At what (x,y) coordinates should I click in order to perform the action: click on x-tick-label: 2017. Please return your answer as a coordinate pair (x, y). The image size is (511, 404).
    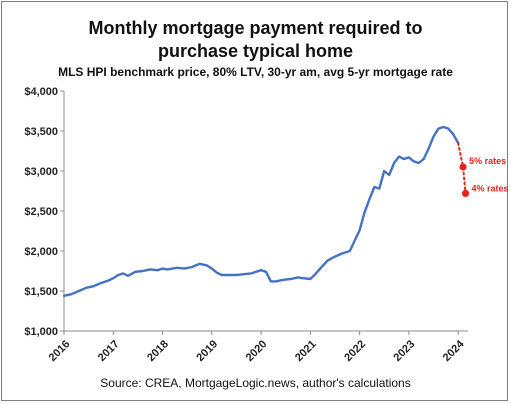
    Looking at the image, I should click on (109, 351).